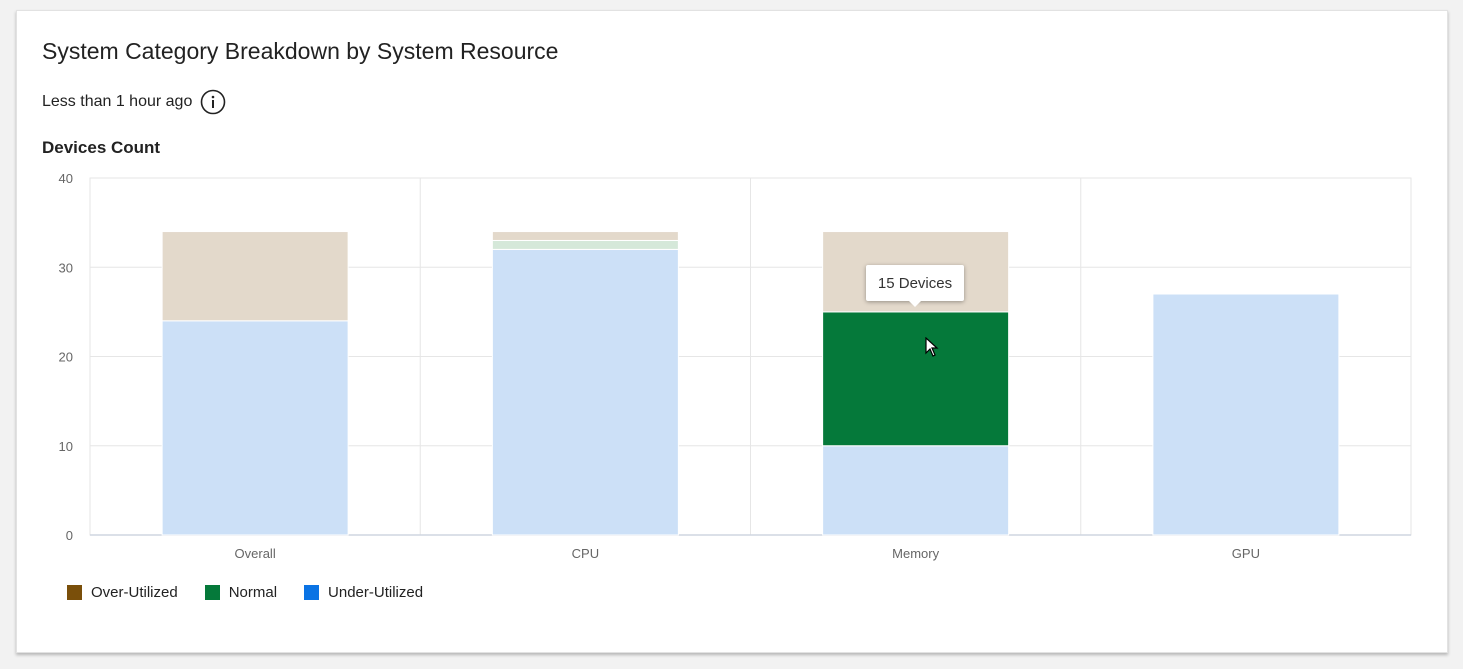 The height and width of the screenshot is (669, 1463). What do you see at coordinates (255, 428) in the screenshot?
I see `bar-overall-under-utilized` at bounding box center [255, 428].